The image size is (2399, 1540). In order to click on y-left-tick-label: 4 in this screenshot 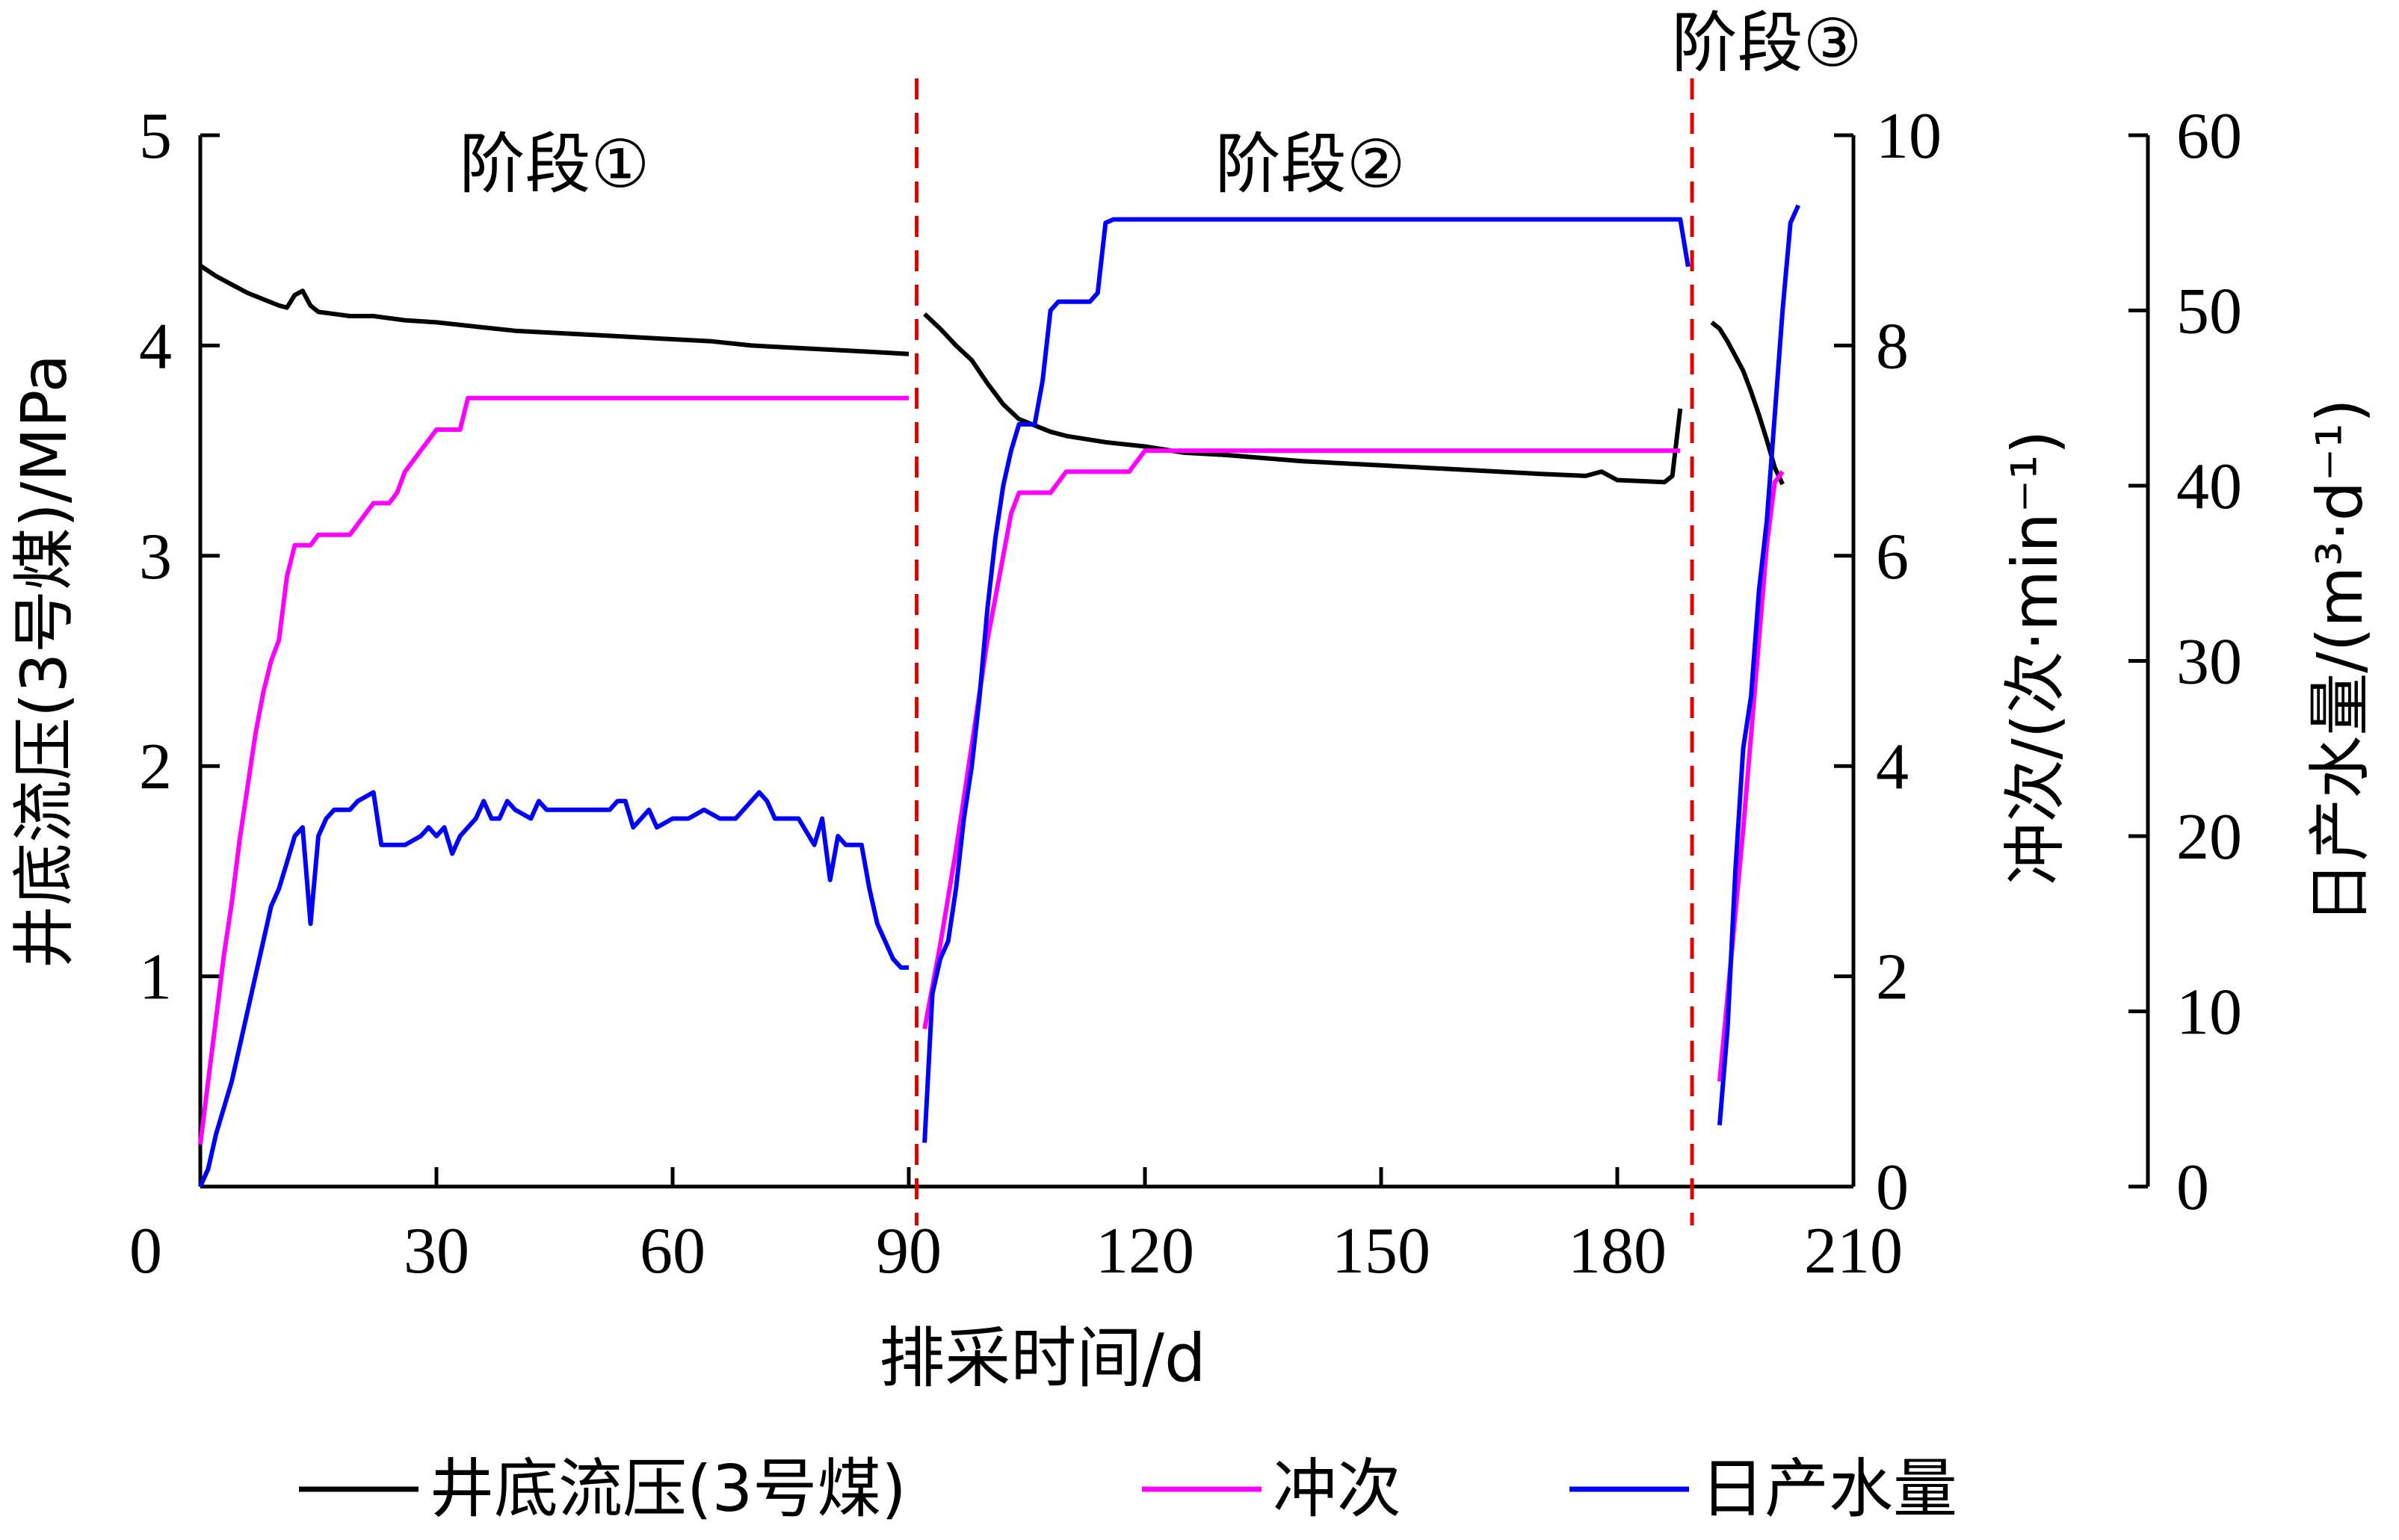, I will do `click(155, 347)`.